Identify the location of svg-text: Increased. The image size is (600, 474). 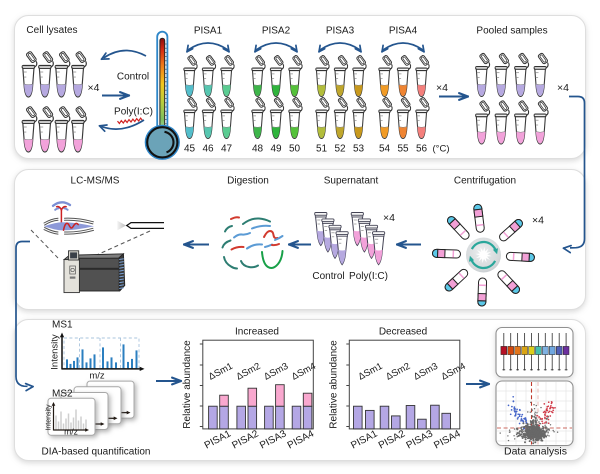
(257, 332).